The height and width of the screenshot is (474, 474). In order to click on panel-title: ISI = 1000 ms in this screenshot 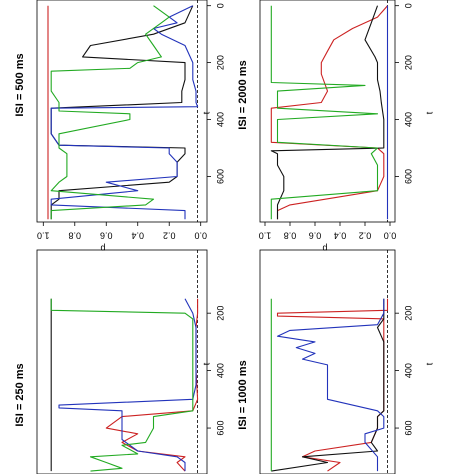, I will do `click(243, 394)`.